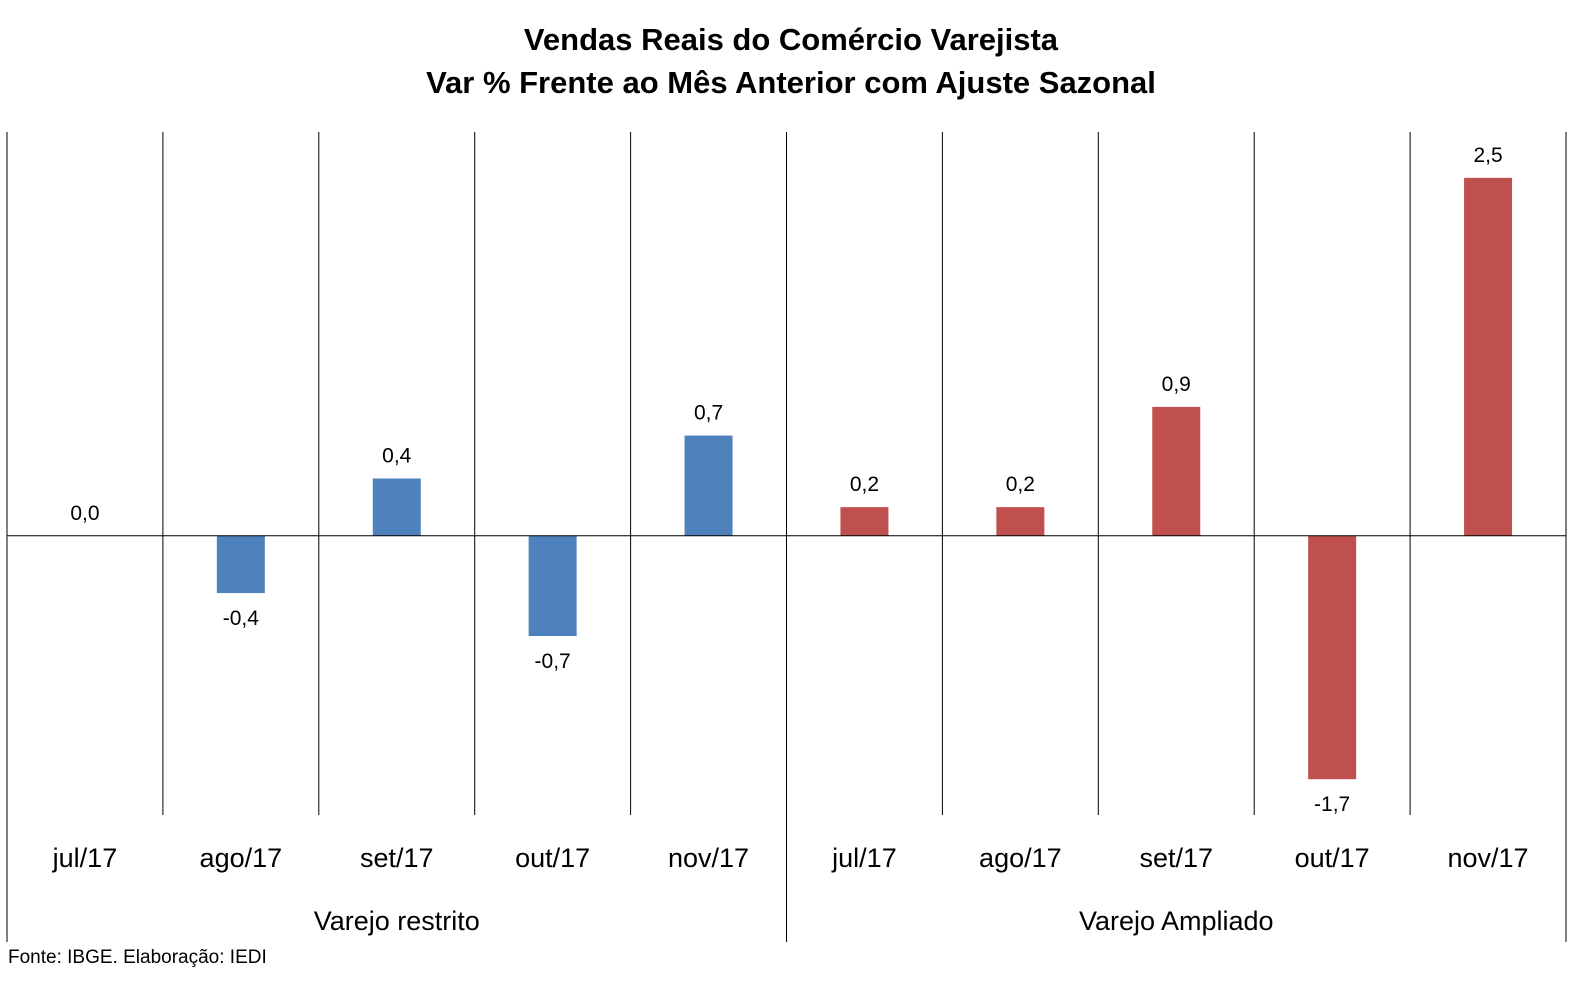 This screenshot has height=986, width=1582. I want to click on data-label: 0,4, so click(397, 456).